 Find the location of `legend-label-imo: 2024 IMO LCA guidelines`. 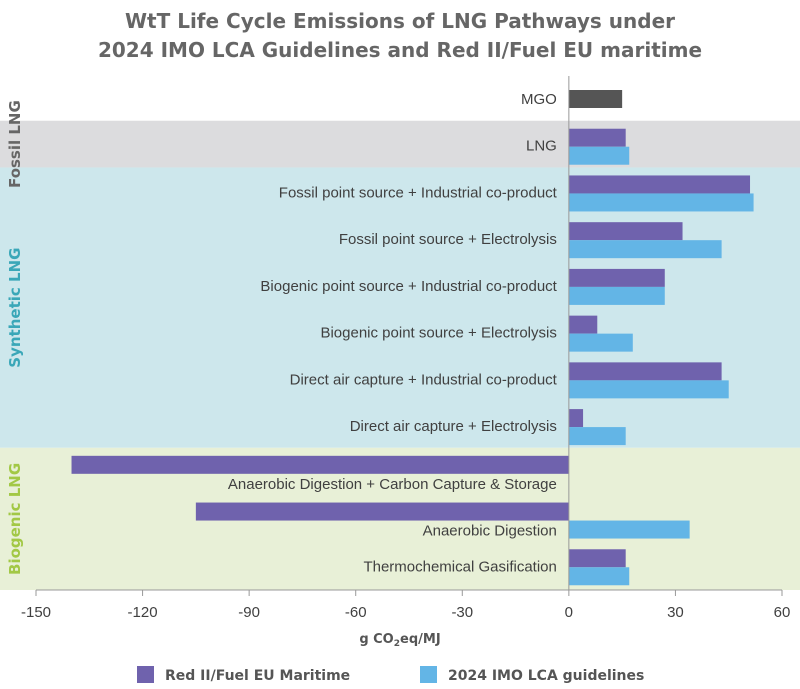

legend-label-imo: 2024 IMO LCA guidelines is located at coordinates (546, 676).